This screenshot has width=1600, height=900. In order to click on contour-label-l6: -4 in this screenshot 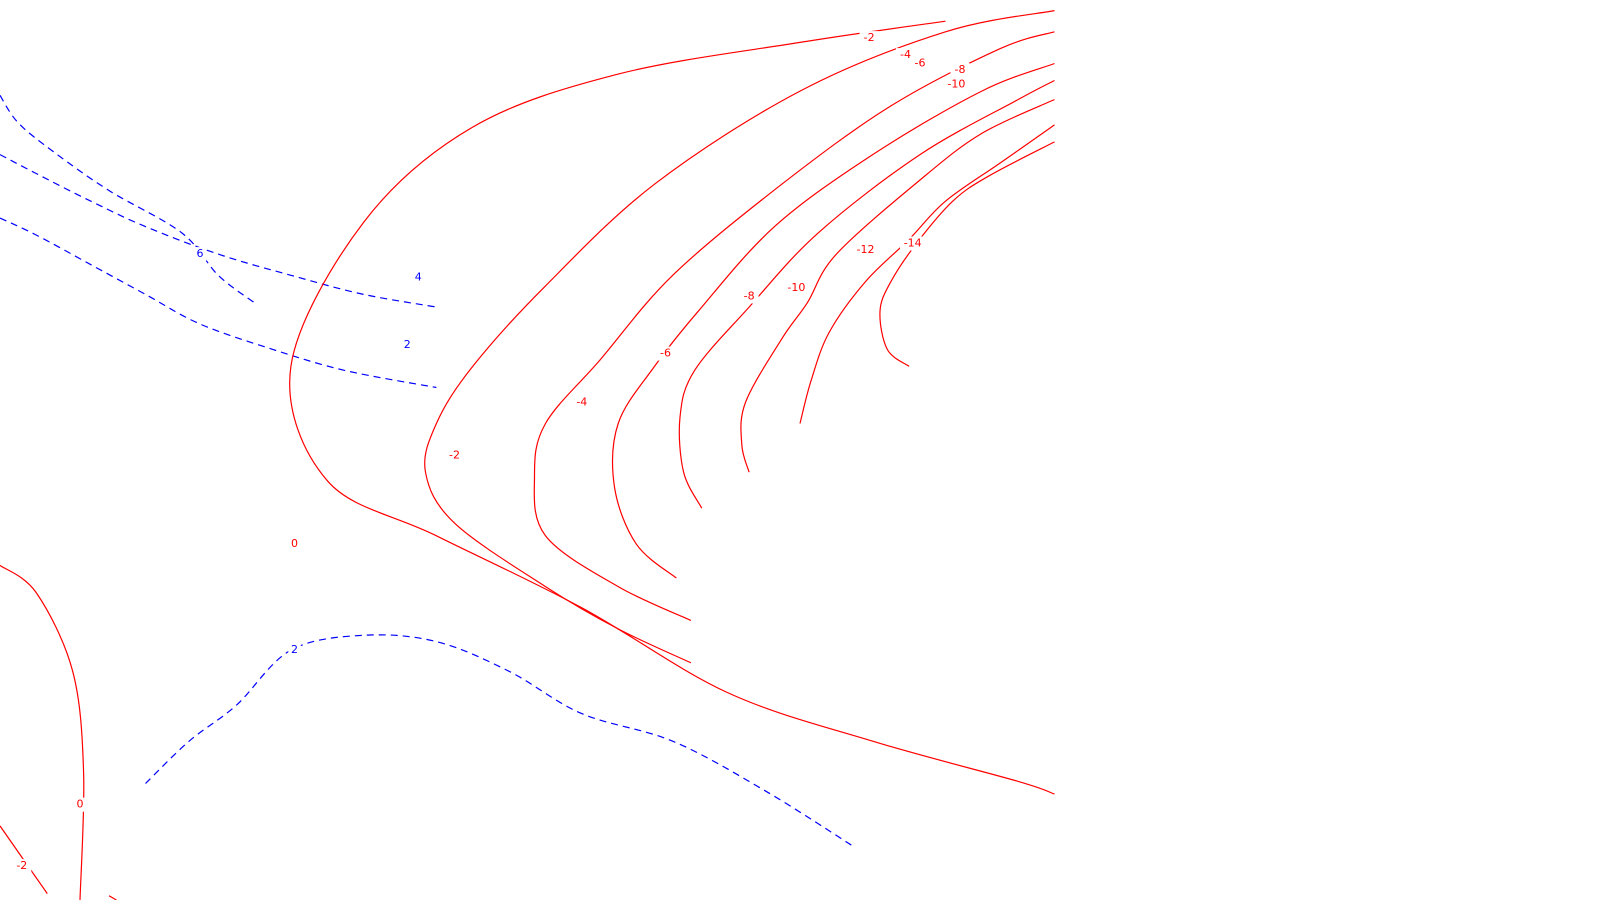, I will do `click(905, 55)`.